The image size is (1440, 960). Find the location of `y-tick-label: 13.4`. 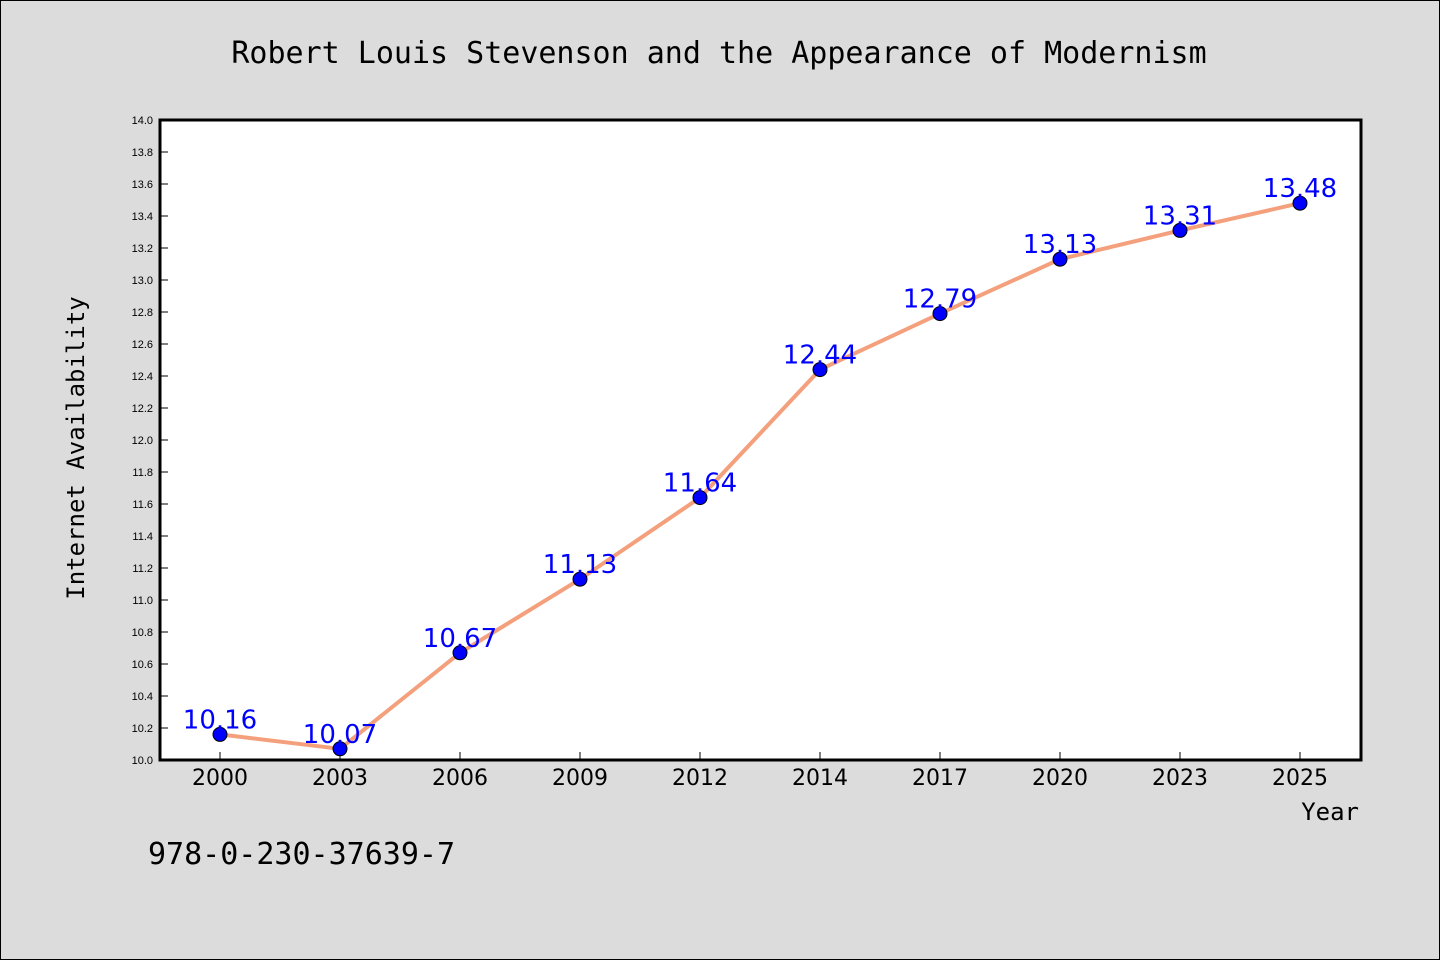

y-tick-label: 13.4 is located at coordinates (142, 217).